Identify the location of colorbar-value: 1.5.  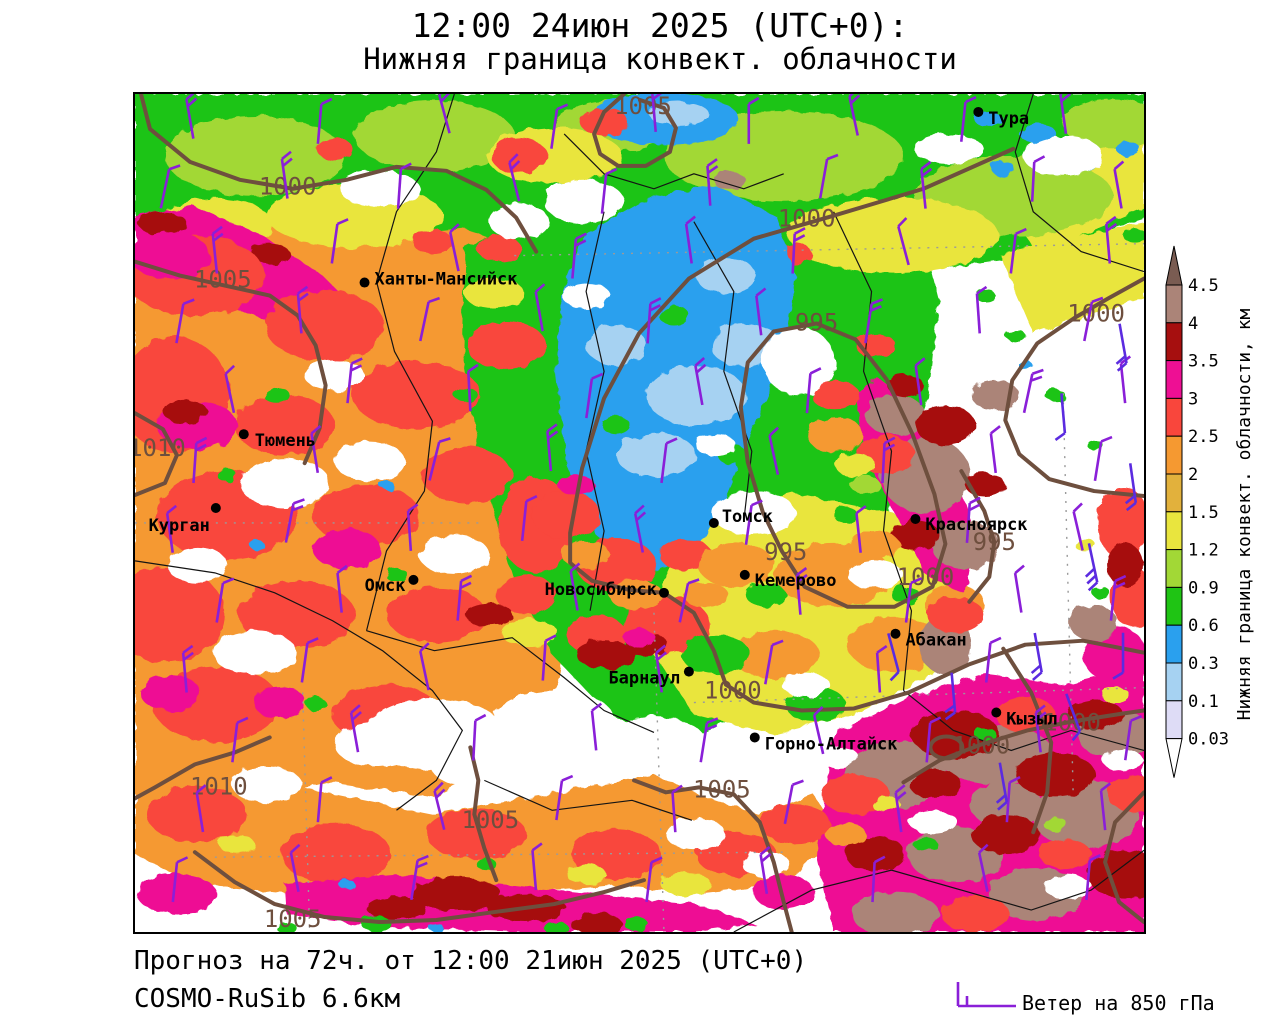
(1203, 513).